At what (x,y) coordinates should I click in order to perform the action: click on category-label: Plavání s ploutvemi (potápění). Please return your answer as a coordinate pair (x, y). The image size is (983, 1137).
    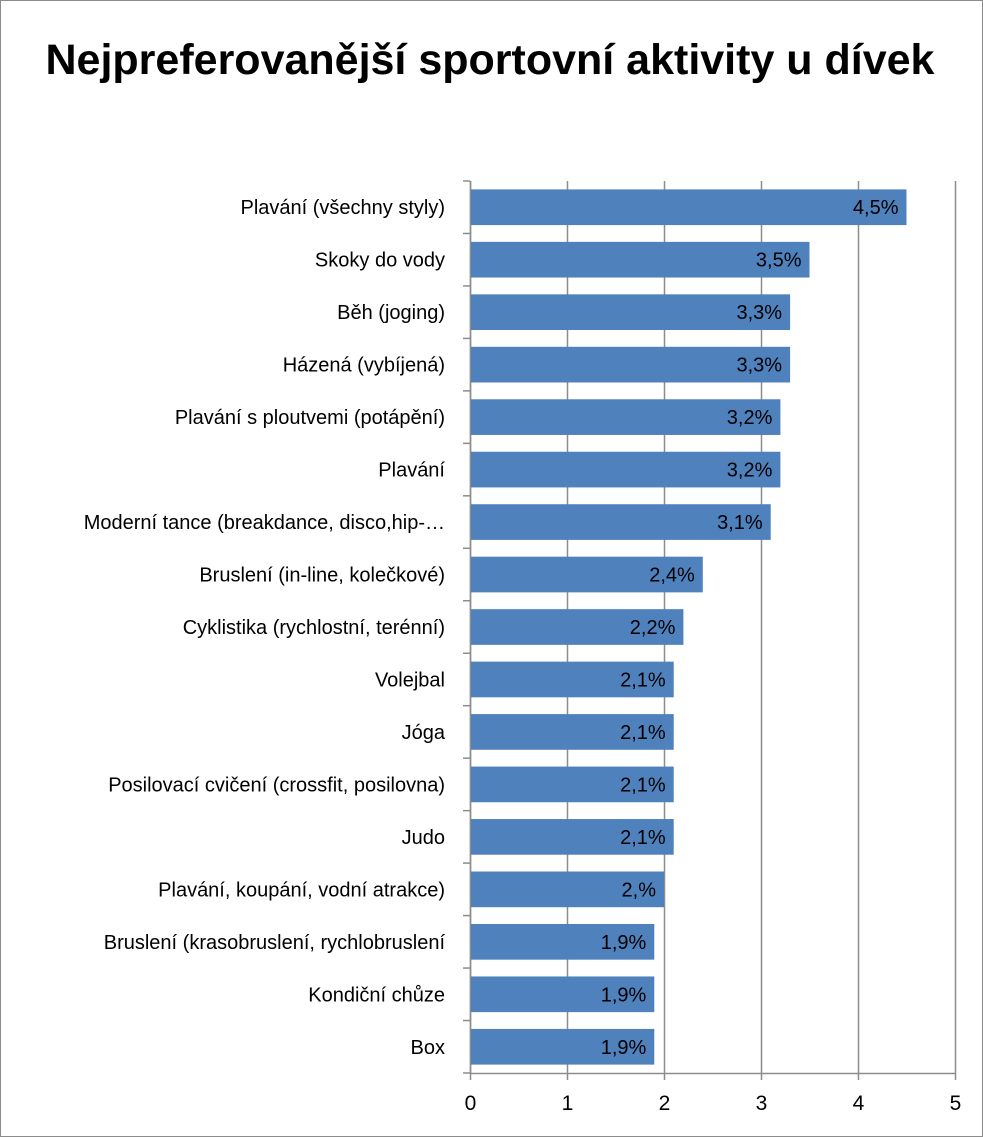
    Looking at the image, I should click on (310, 418).